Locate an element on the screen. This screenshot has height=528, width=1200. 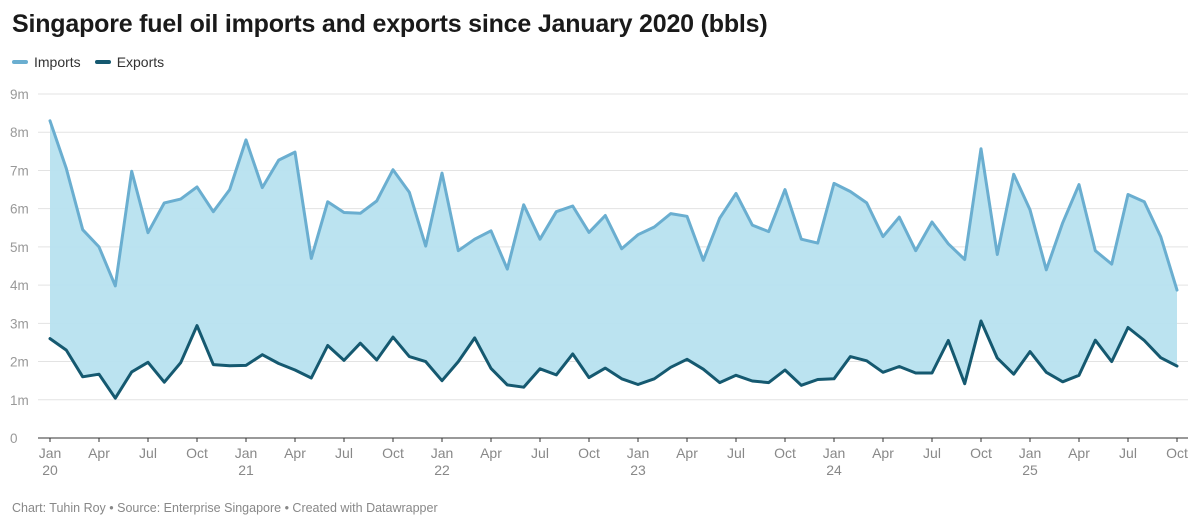
y-tick-label: 8m is located at coordinates (19, 132).